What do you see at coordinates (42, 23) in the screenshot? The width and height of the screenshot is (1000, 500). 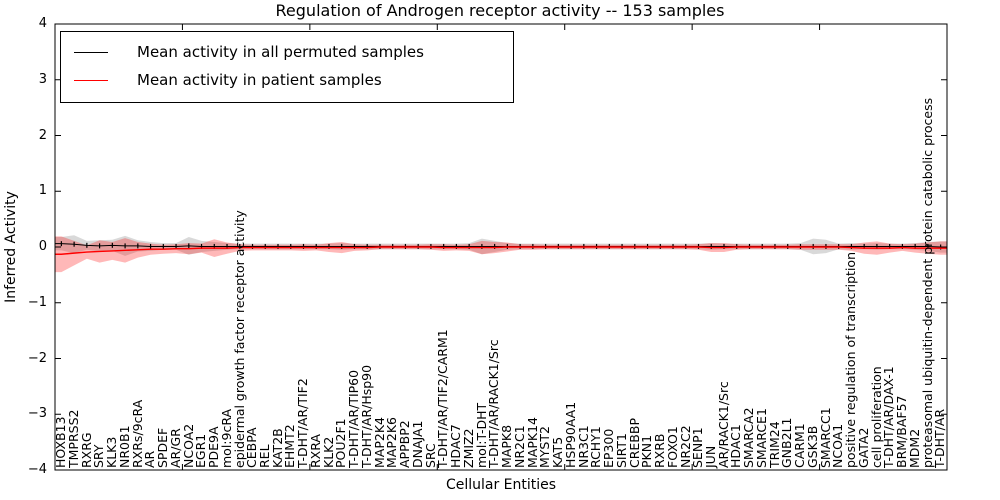 I see `y-tick-label: 4` at bounding box center [42, 23].